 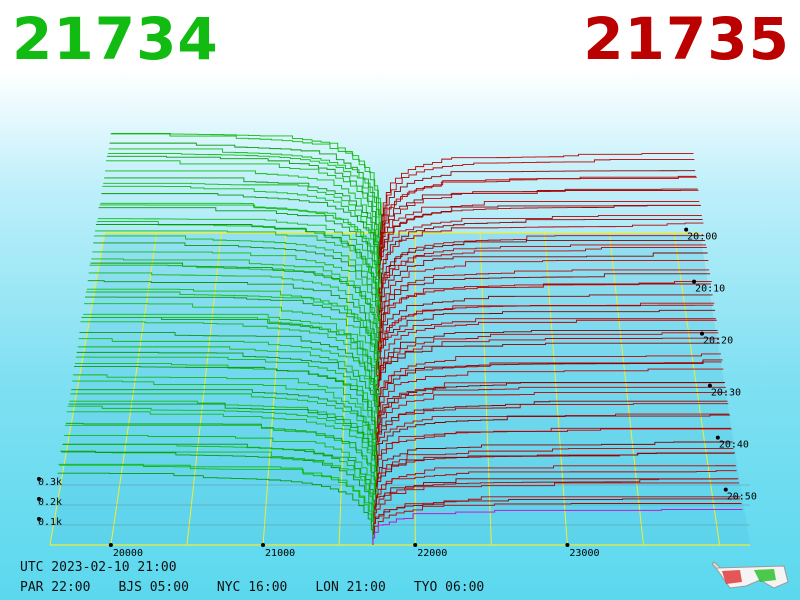 I want to click on z-tick-label: 0.2k, so click(x=50, y=502).